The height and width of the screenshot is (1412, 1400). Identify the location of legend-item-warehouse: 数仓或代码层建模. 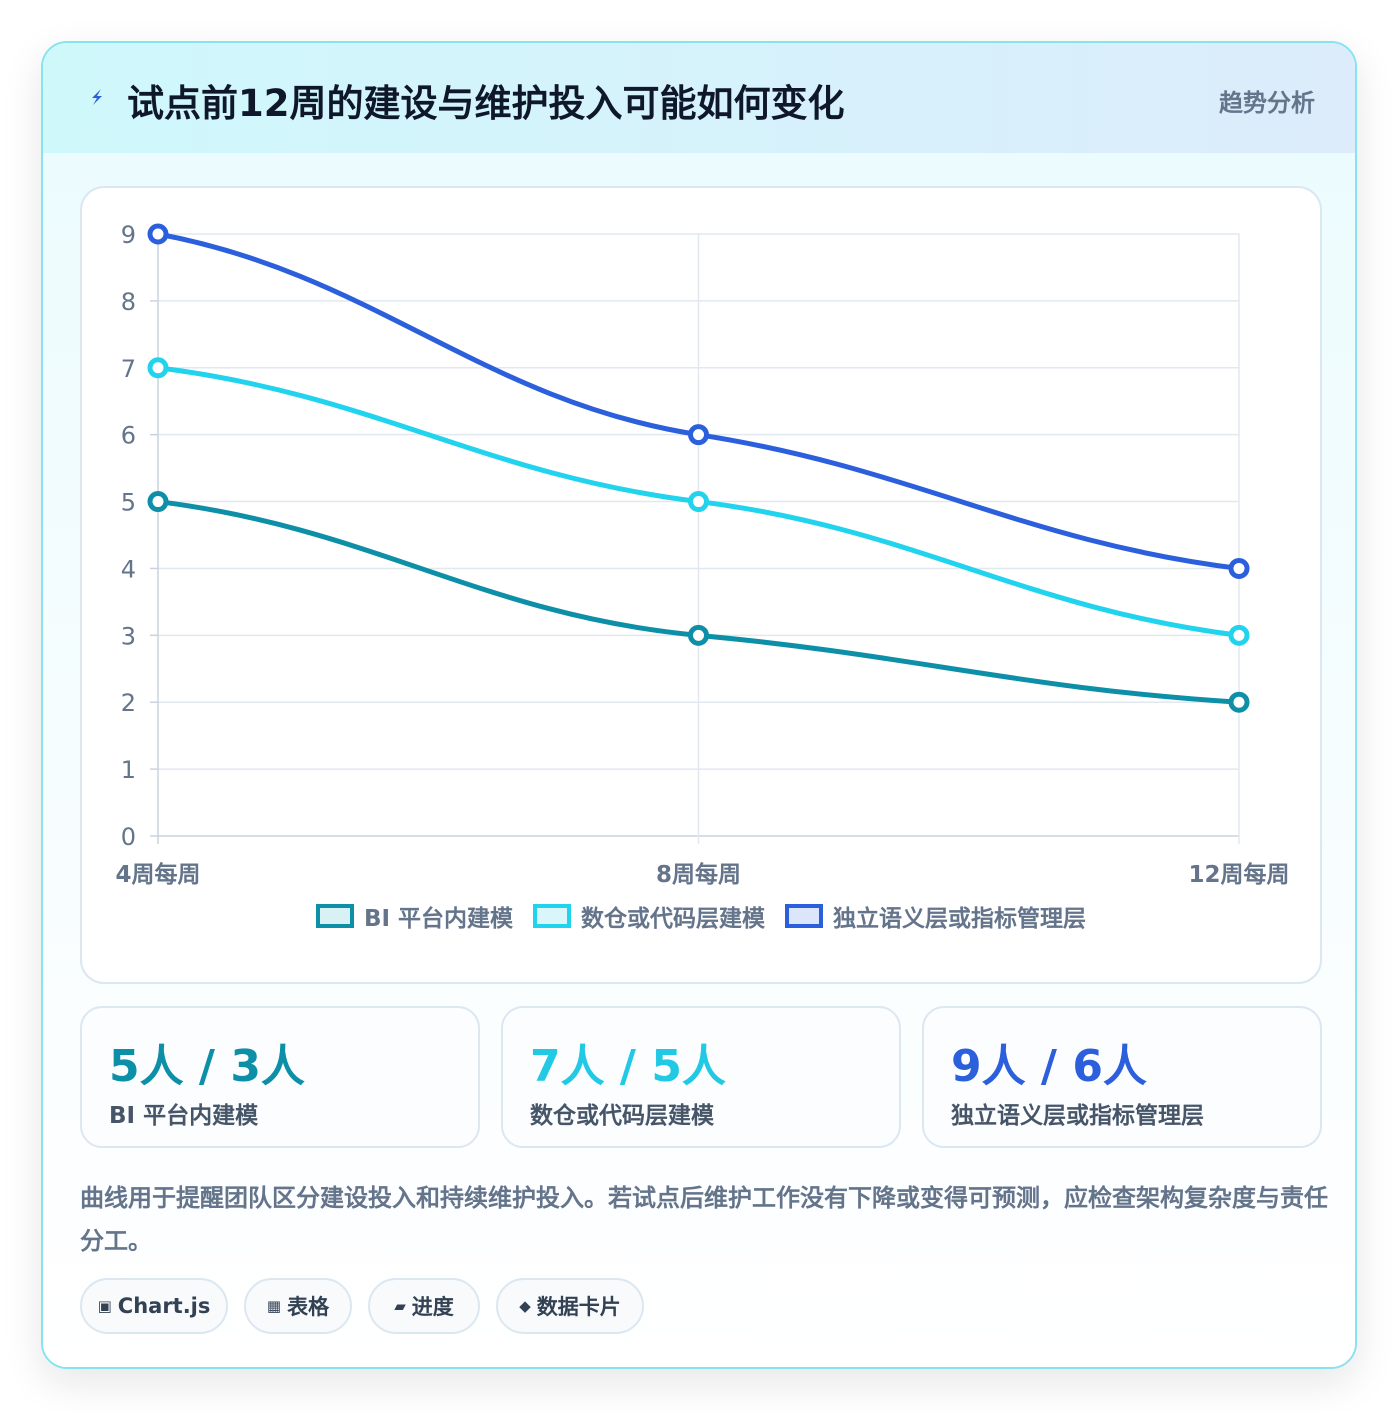
(649, 916).